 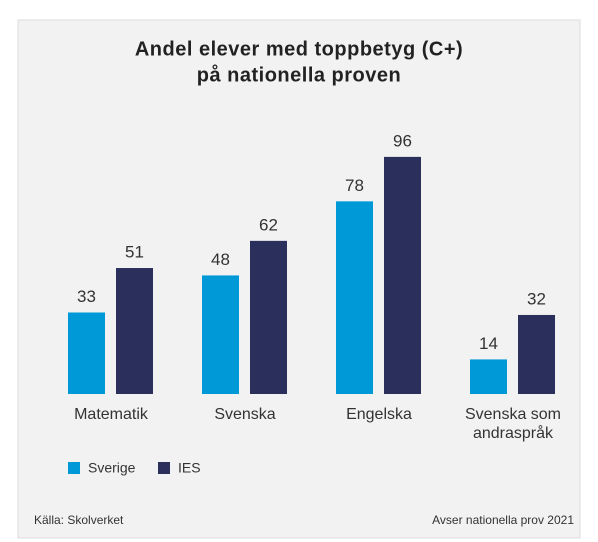 What do you see at coordinates (79, 520) in the screenshot?
I see `source: Källa: Skolverket` at bounding box center [79, 520].